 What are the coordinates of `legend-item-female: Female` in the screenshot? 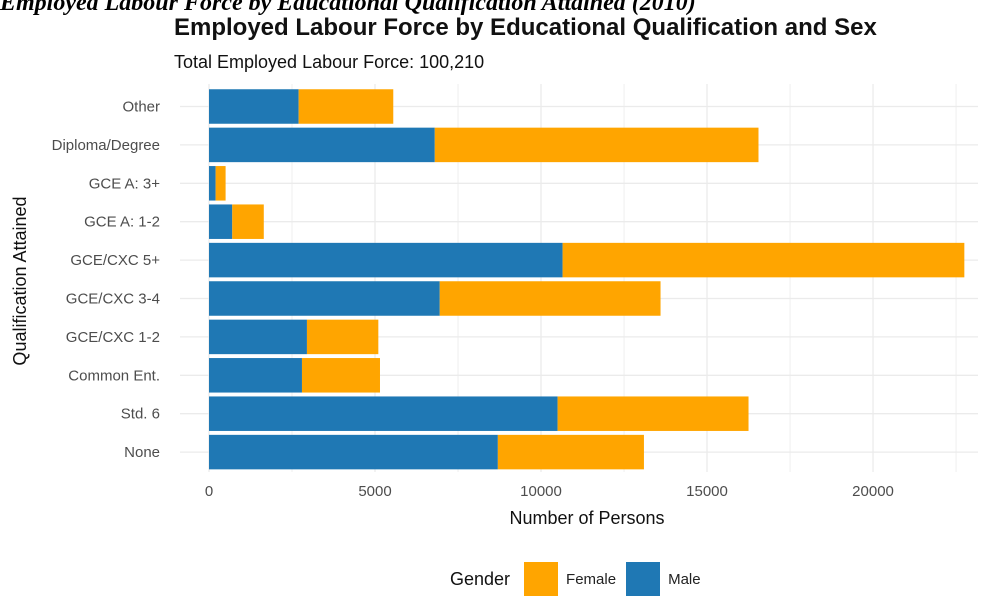 It's located at (570, 579).